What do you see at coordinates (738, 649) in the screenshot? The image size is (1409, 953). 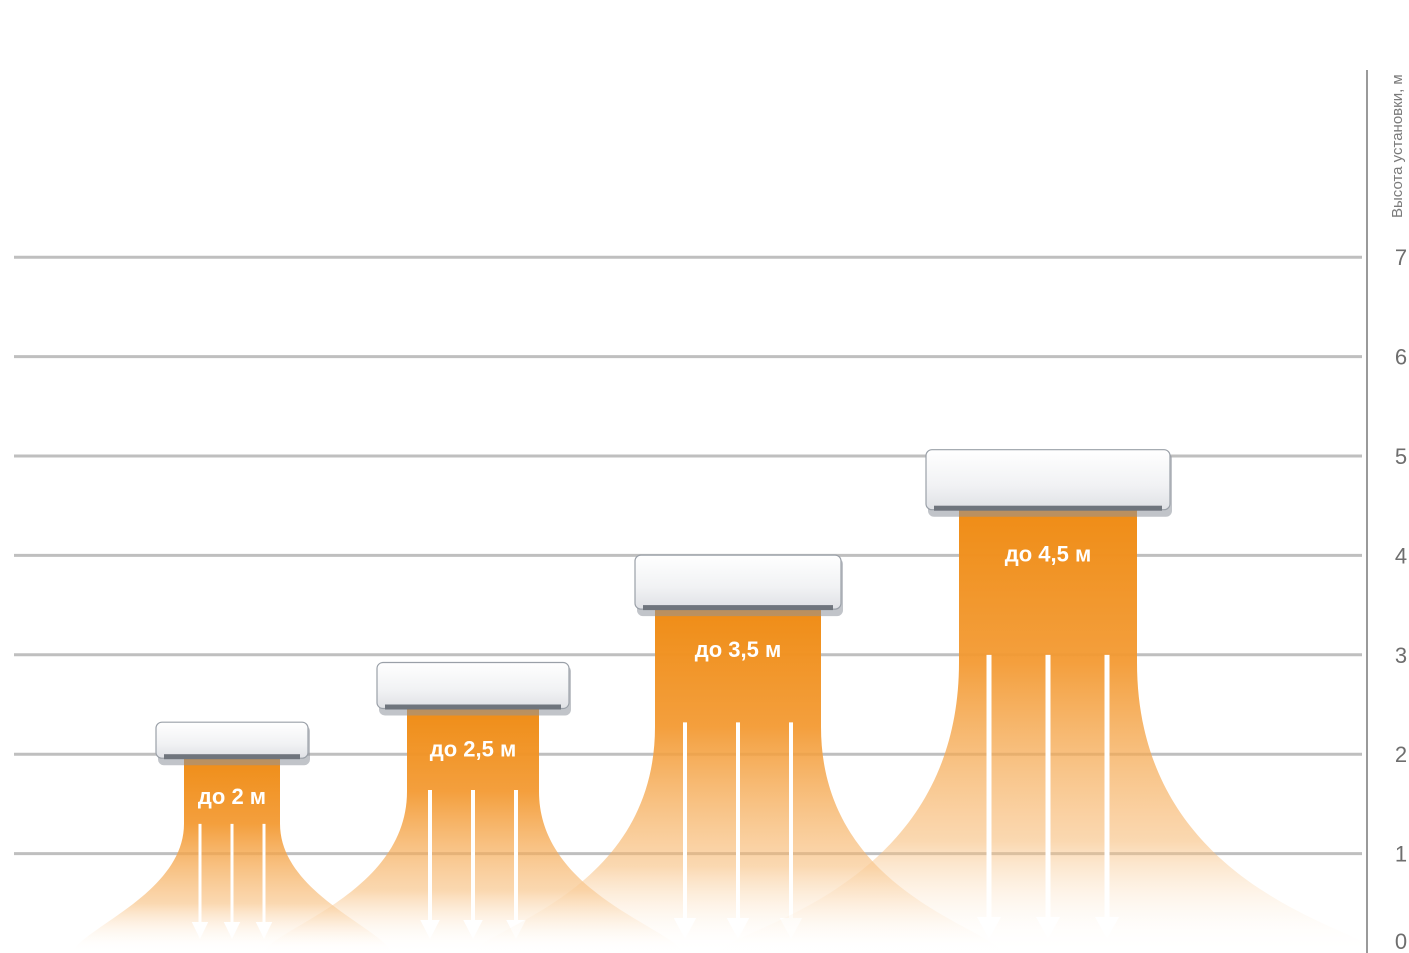 I see `unit-height-label: до 3,5 м` at bounding box center [738, 649].